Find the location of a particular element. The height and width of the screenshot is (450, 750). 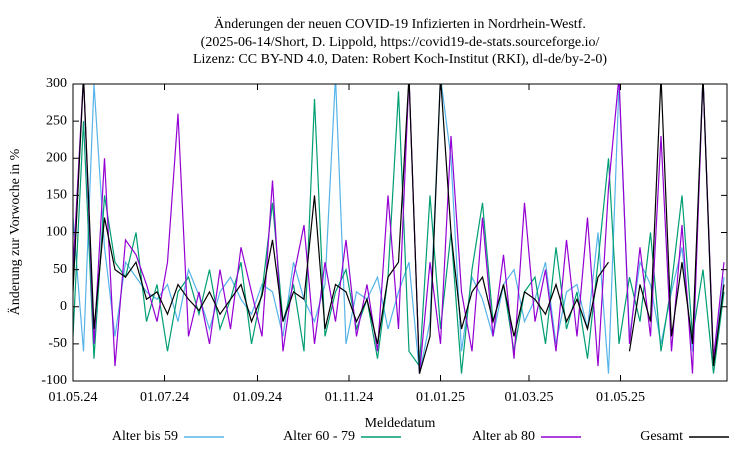

x-tick-label: 01.05.24 is located at coordinates (73, 397).